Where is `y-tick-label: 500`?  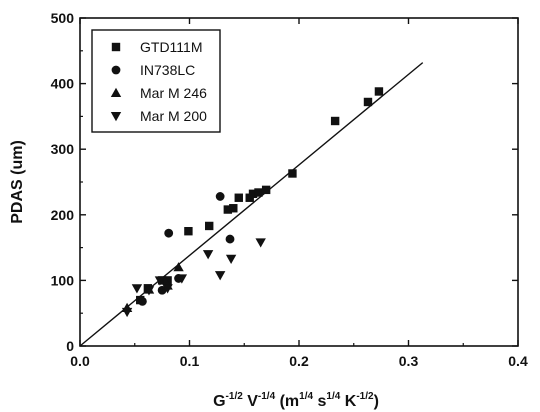
y-tick-label: 500 is located at coordinates (63, 18).